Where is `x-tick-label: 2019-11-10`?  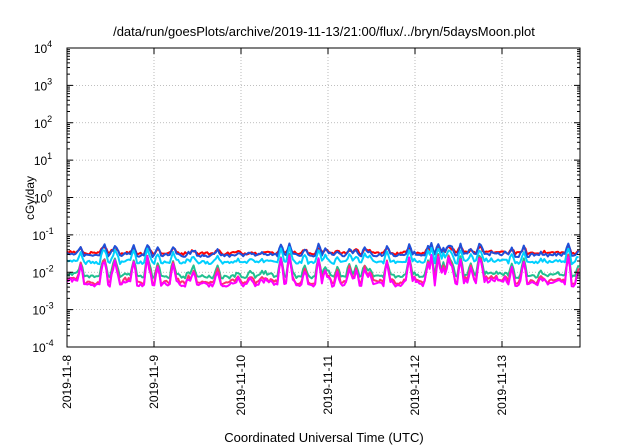
x-tick-label: 2019-11-10 is located at coordinates (241, 385).